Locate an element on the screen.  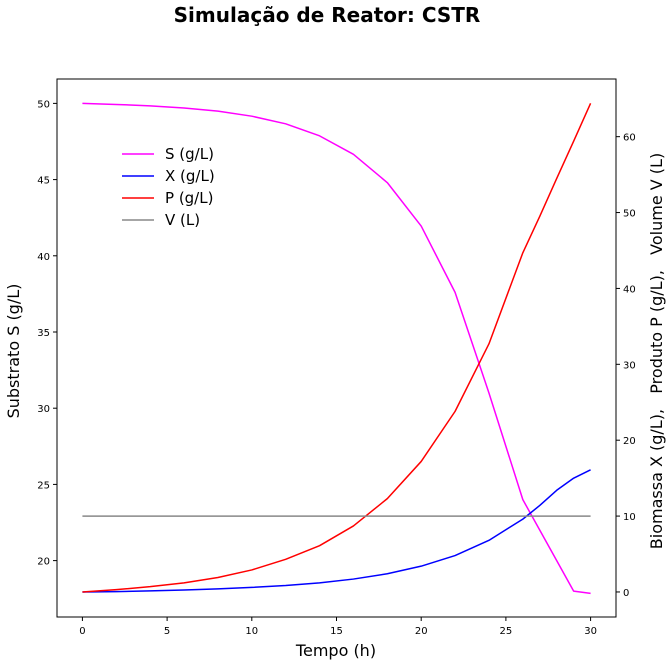
y-axis-left: 20 25 30 35 40 45 50 is located at coordinates (47, 333).